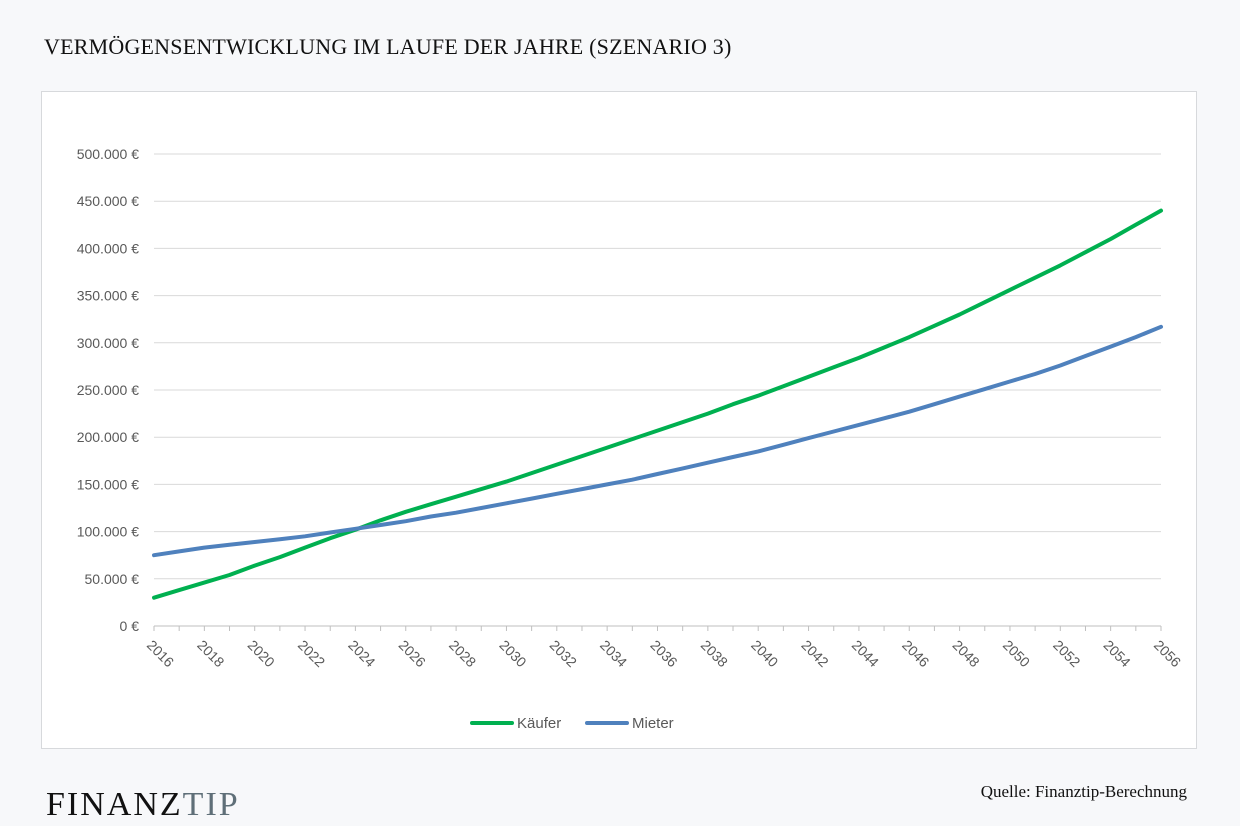 The image size is (1240, 826). What do you see at coordinates (361, 653) in the screenshot?
I see `x-tick-label: 2024` at bounding box center [361, 653].